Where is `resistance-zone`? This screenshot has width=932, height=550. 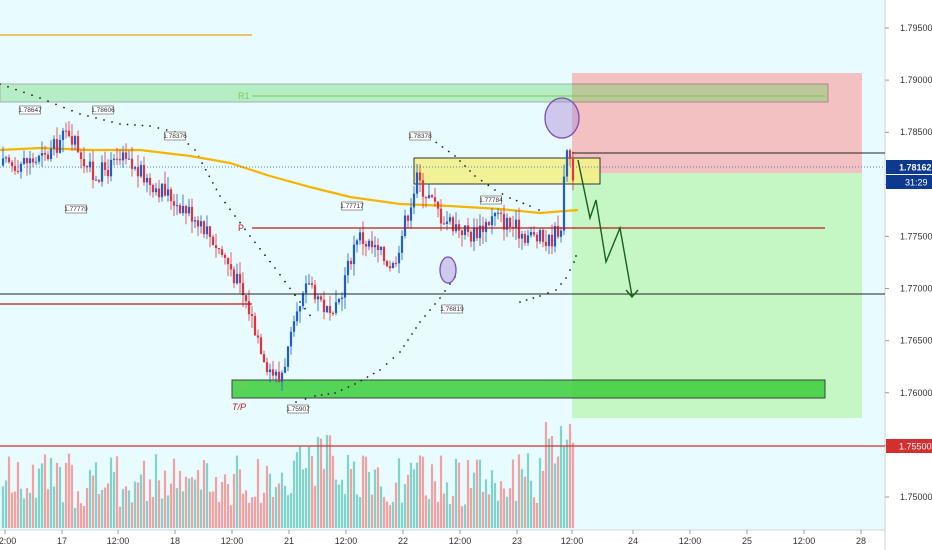
resistance-zone is located at coordinates (507, 171).